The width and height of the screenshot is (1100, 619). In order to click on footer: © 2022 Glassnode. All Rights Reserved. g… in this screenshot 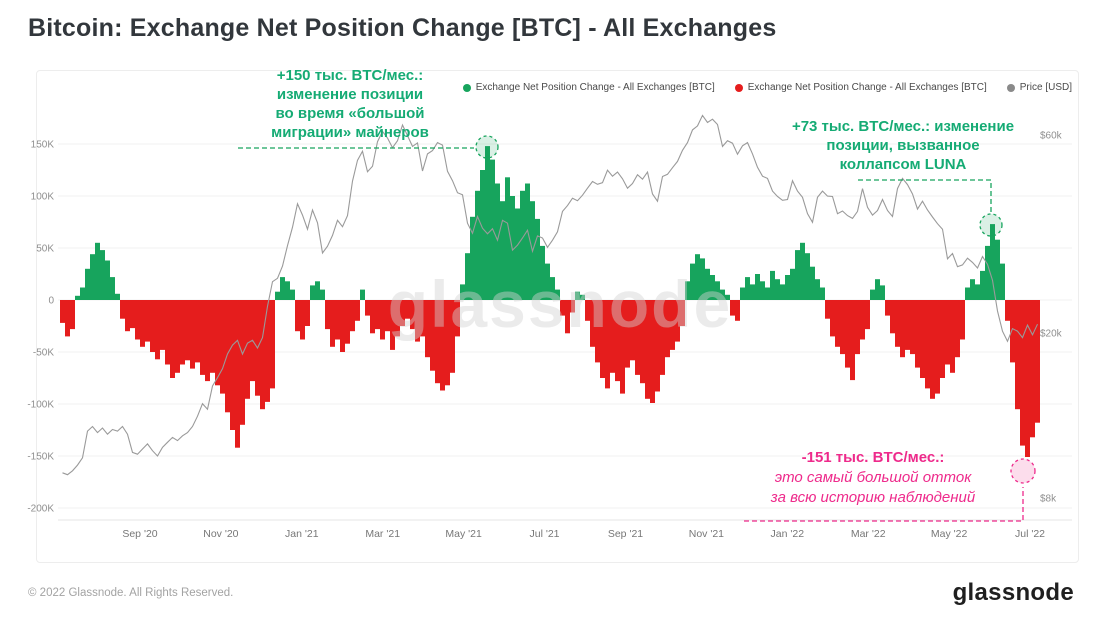, I will do `click(550, 597)`.